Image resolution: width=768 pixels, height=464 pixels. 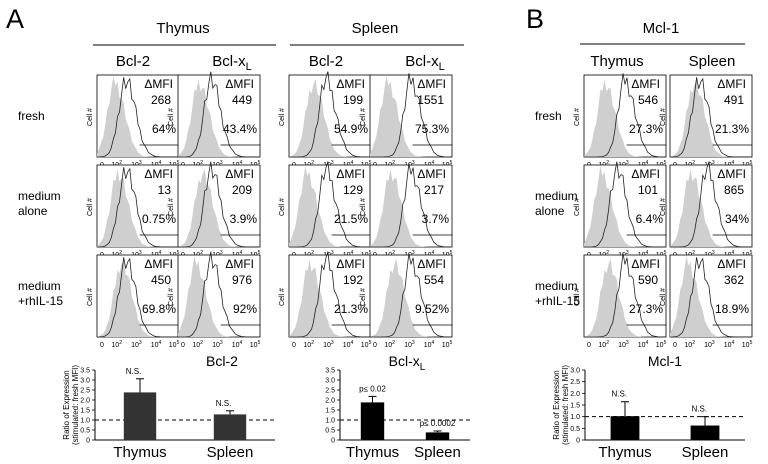 What do you see at coordinates (436, 219) in the screenshot?
I see `percent-positive: 3.7%` at bounding box center [436, 219].